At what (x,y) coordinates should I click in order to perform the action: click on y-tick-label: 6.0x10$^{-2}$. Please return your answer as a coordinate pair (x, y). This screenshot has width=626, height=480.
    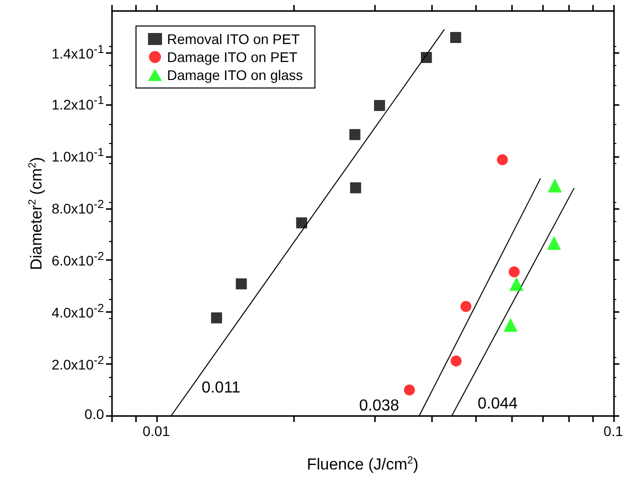
    Looking at the image, I should click on (78, 260).